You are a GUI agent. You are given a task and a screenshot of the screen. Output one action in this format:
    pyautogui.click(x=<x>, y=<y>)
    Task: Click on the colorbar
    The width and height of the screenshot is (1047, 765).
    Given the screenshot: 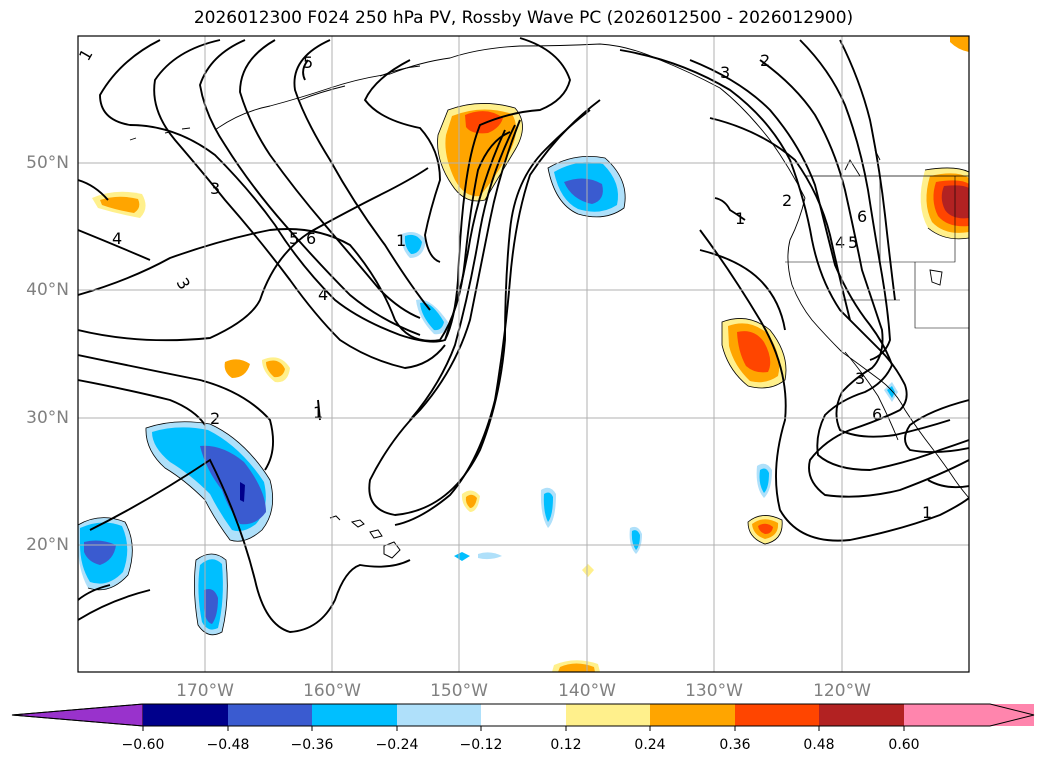 What is the action you would take?
    pyautogui.click(x=527, y=715)
    